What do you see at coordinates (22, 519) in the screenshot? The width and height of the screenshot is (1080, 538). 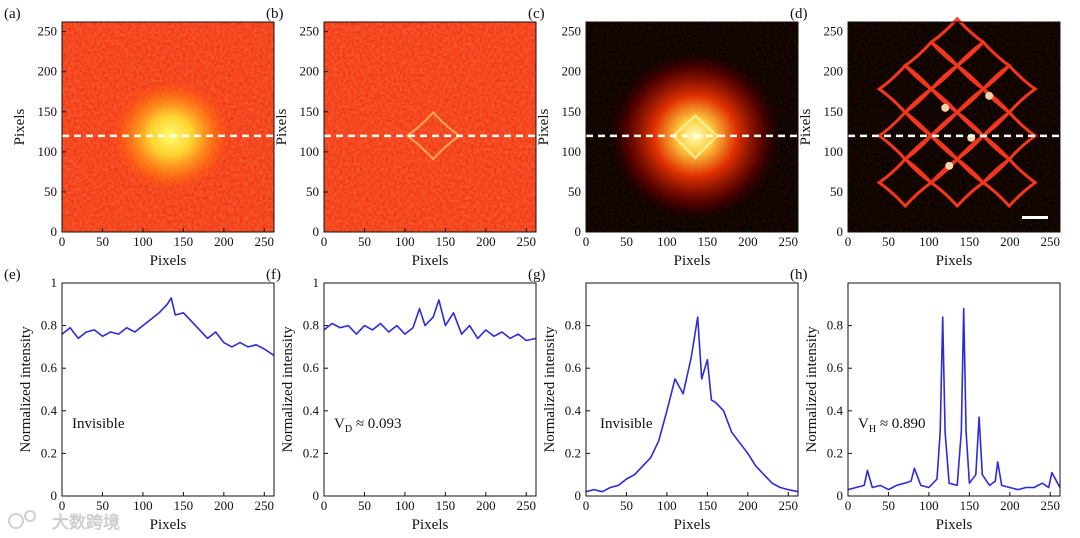 I see `watermark-logo-icon` at bounding box center [22, 519].